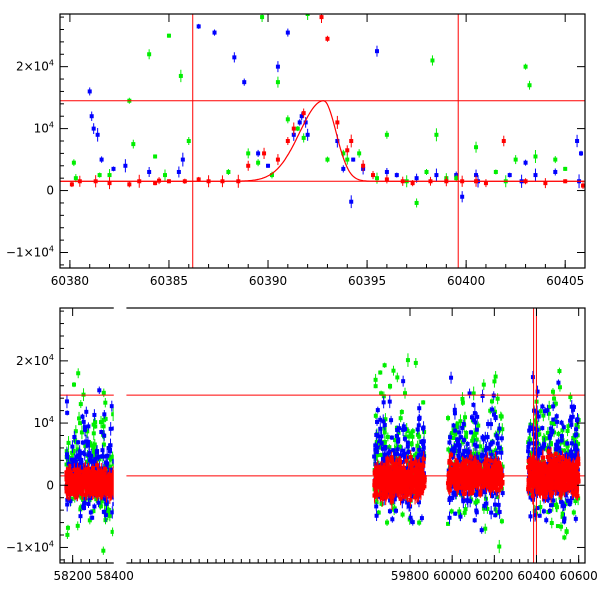  I want to click on top-x-tick-label: 60405, so click(565, 281).